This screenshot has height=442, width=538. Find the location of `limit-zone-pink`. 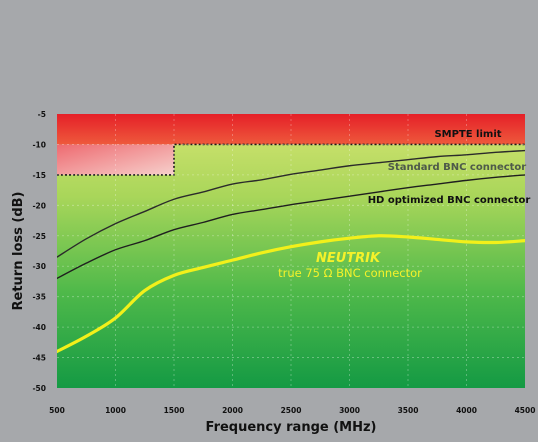

limit-zone-pink is located at coordinates (115, 159).